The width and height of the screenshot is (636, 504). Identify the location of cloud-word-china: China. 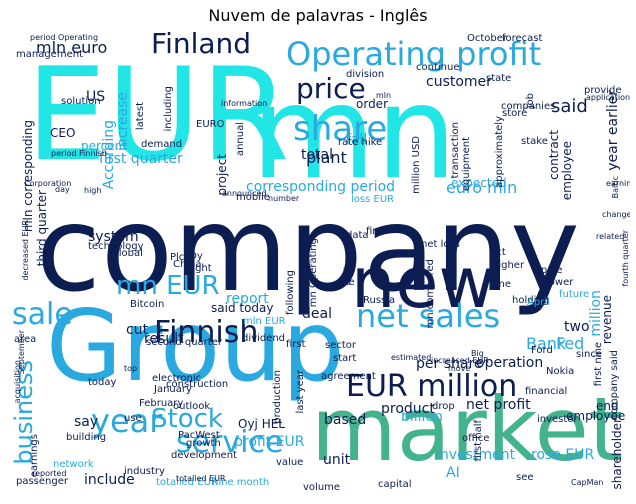
(187, 264).